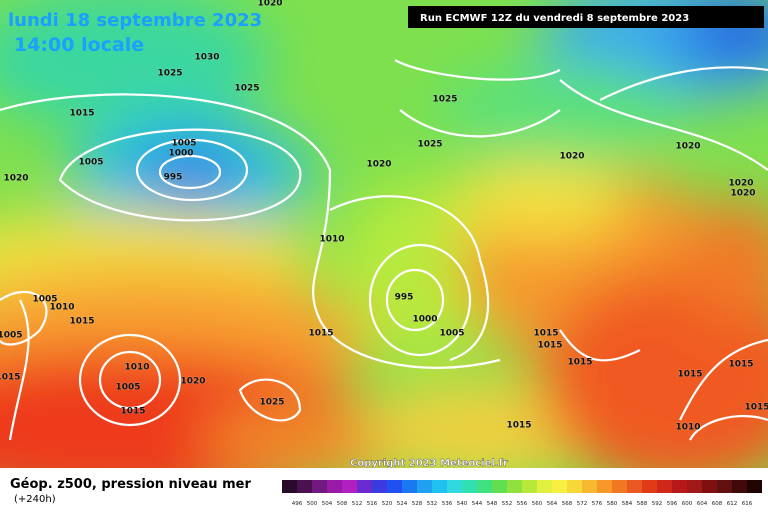 This screenshot has height=512, width=768. Describe the element at coordinates (612, 504) in the screenshot. I see `scale-label: 580` at that location.